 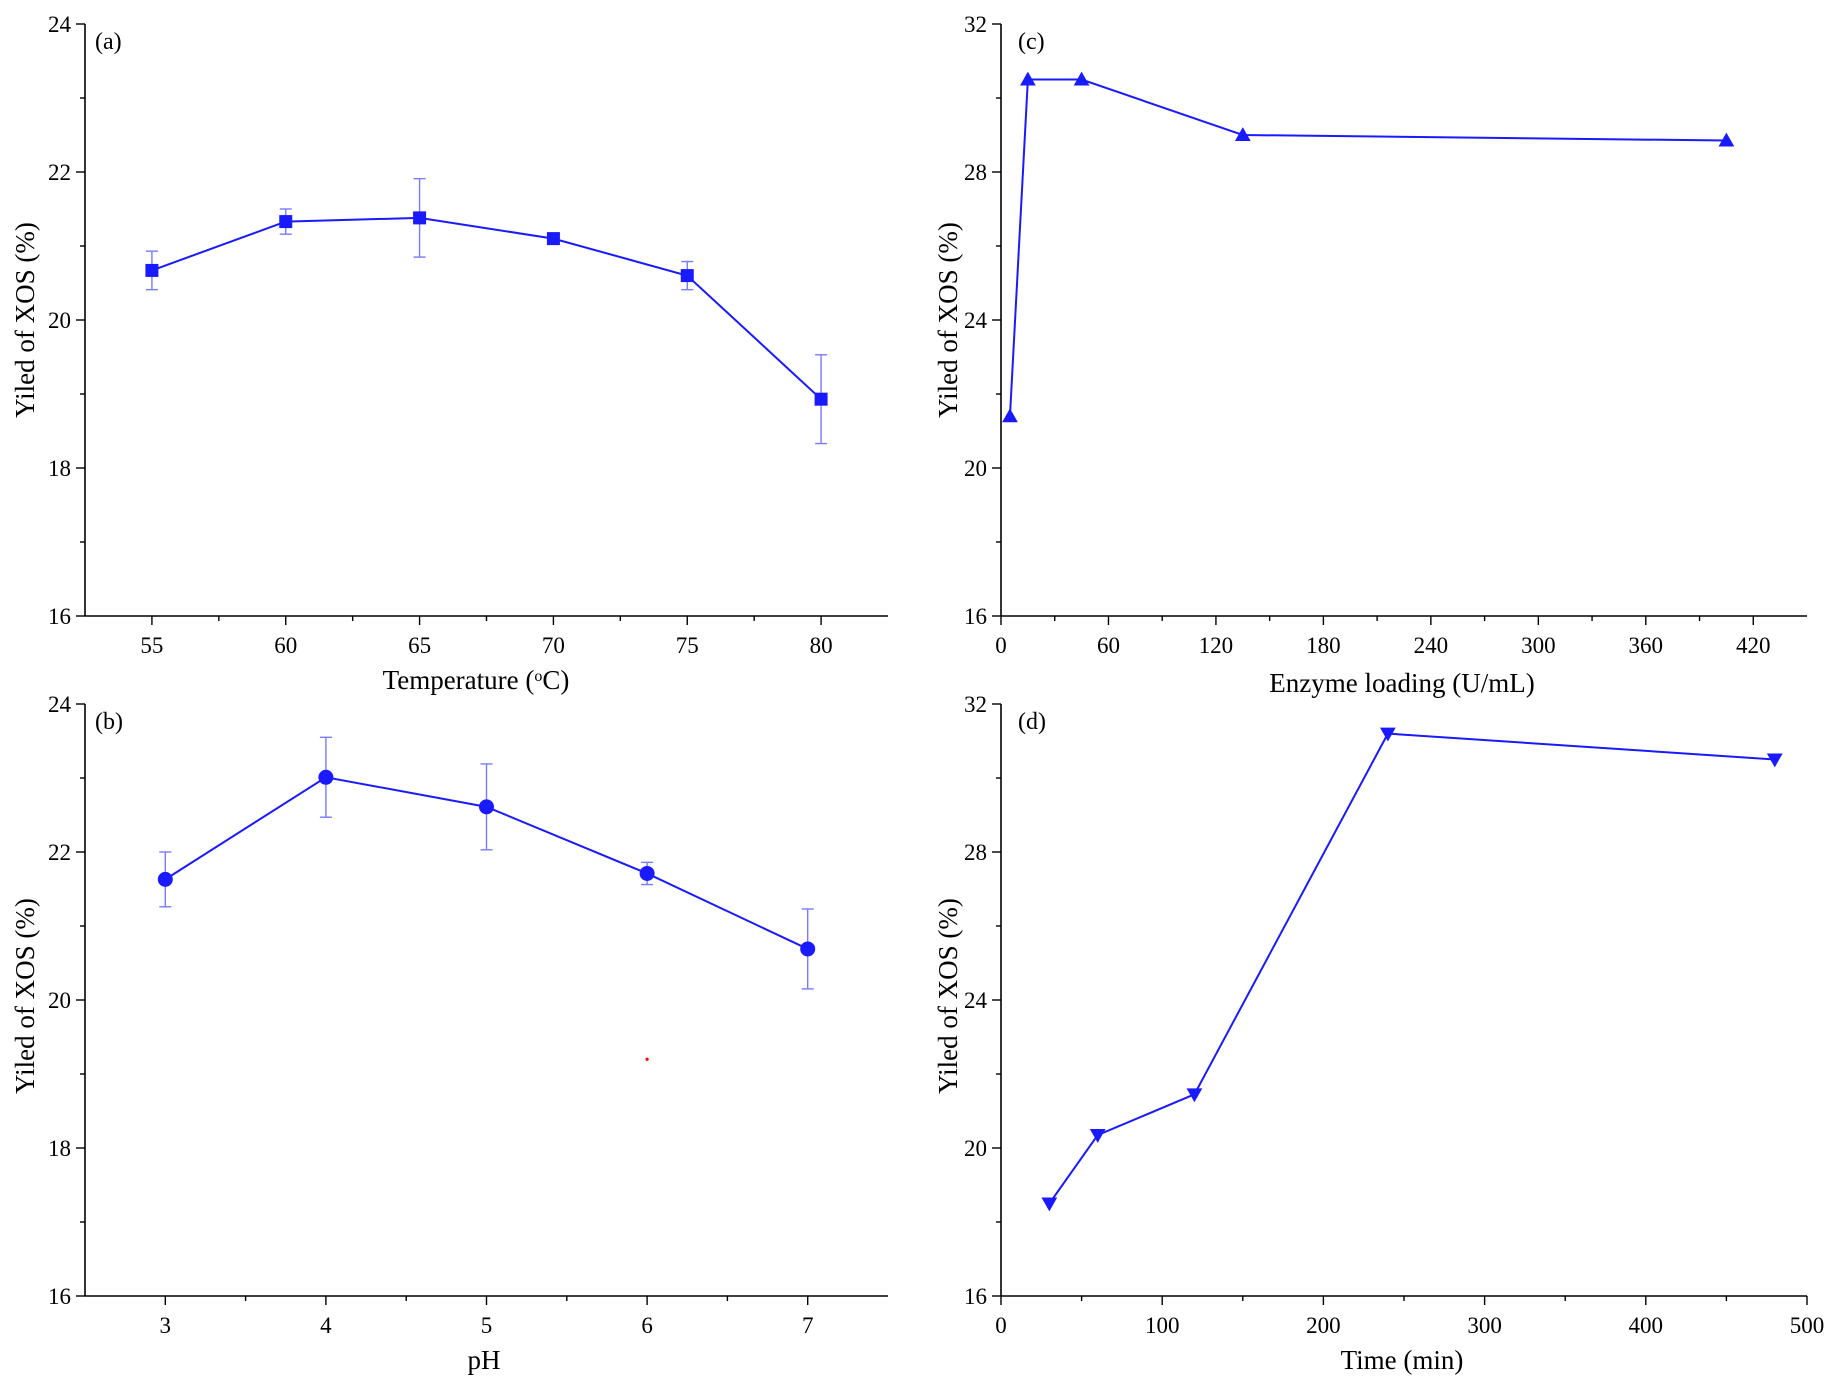 What do you see at coordinates (821, 645) in the screenshot?
I see `panel-a-x-tick-label: 80` at bounding box center [821, 645].